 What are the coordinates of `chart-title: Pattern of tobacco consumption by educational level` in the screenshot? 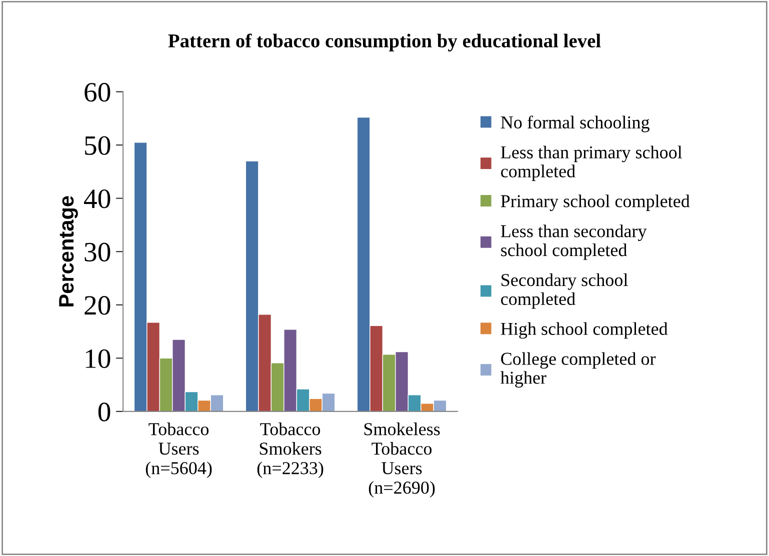 It's located at (384, 43).